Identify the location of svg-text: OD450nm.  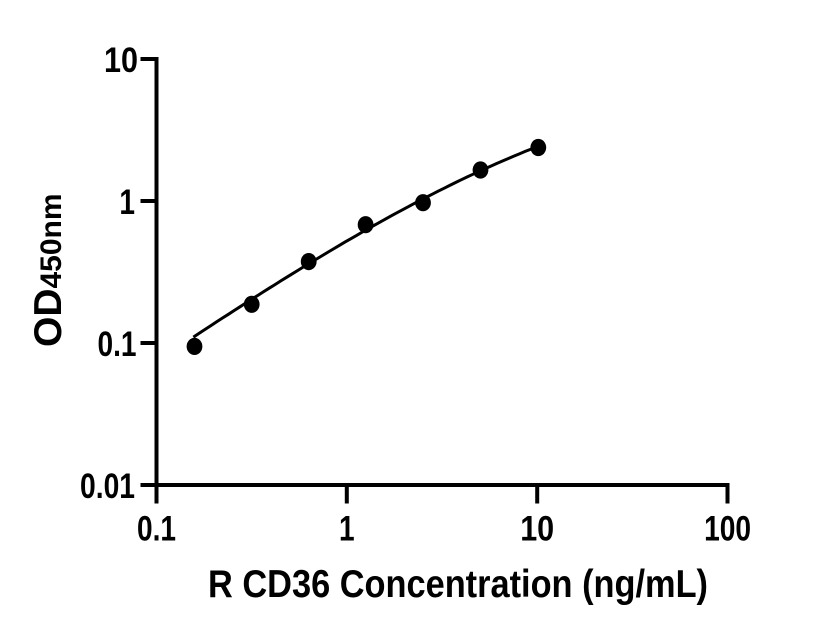
(48, 270).